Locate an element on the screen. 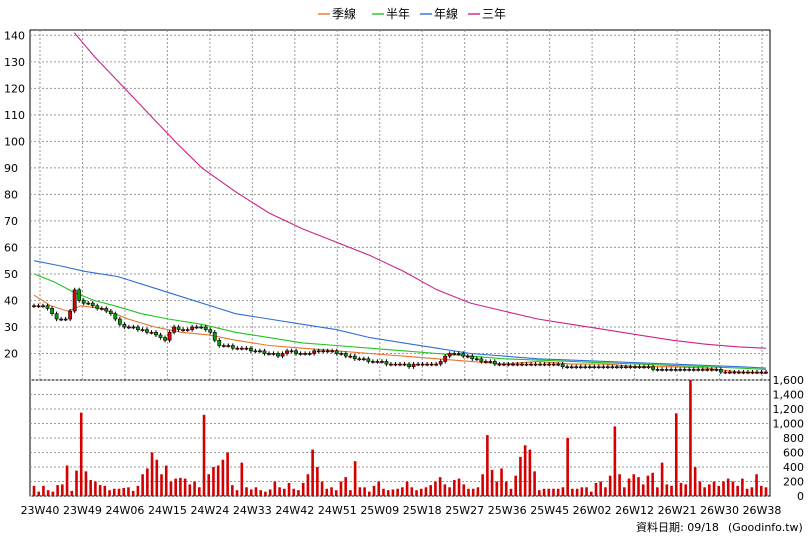 The width and height of the screenshot is (808, 540). x-tick-label: 26W30 is located at coordinates (719, 510).